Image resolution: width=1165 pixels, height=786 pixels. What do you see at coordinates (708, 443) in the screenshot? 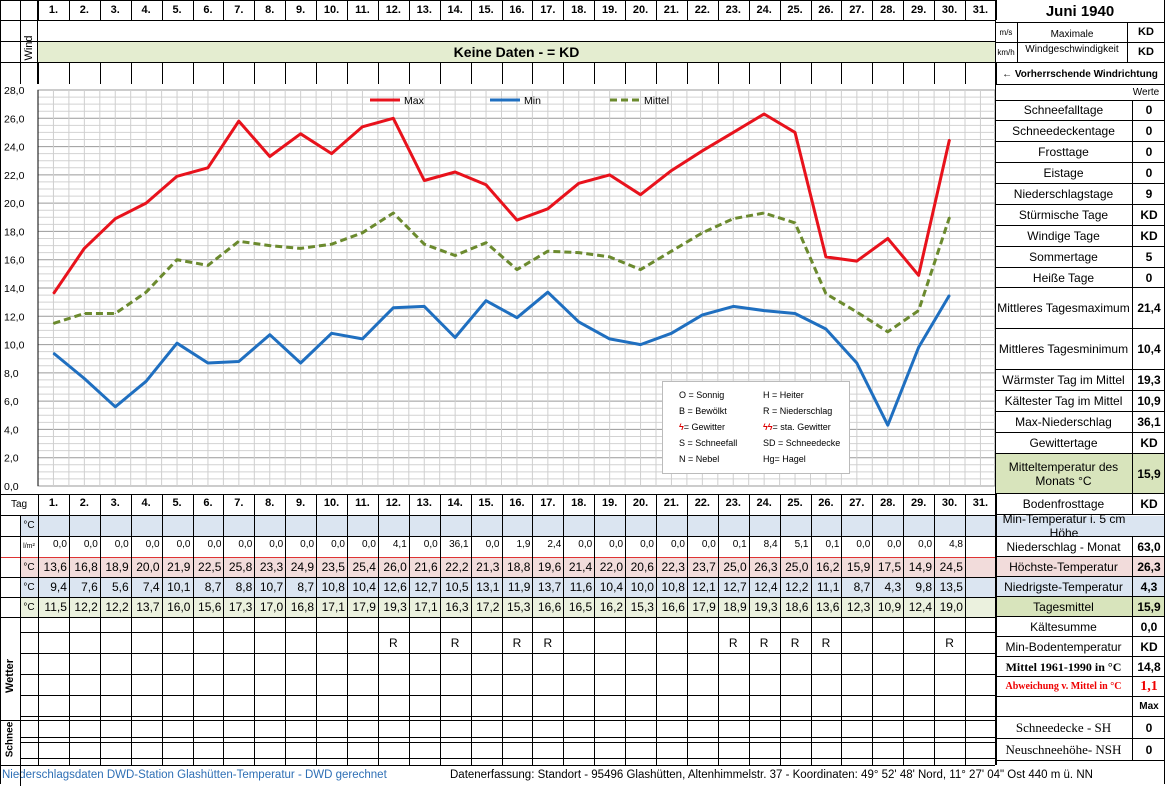
I see `weather-legend-item: S = Schneefall` at bounding box center [708, 443].